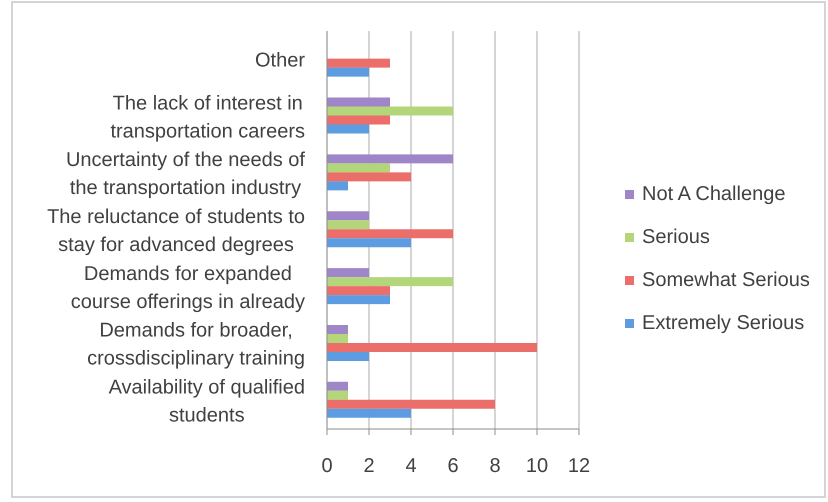  Describe the element at coordinates (411, 466) in the screenshot. I see `x-tick-label: 4` at that location.